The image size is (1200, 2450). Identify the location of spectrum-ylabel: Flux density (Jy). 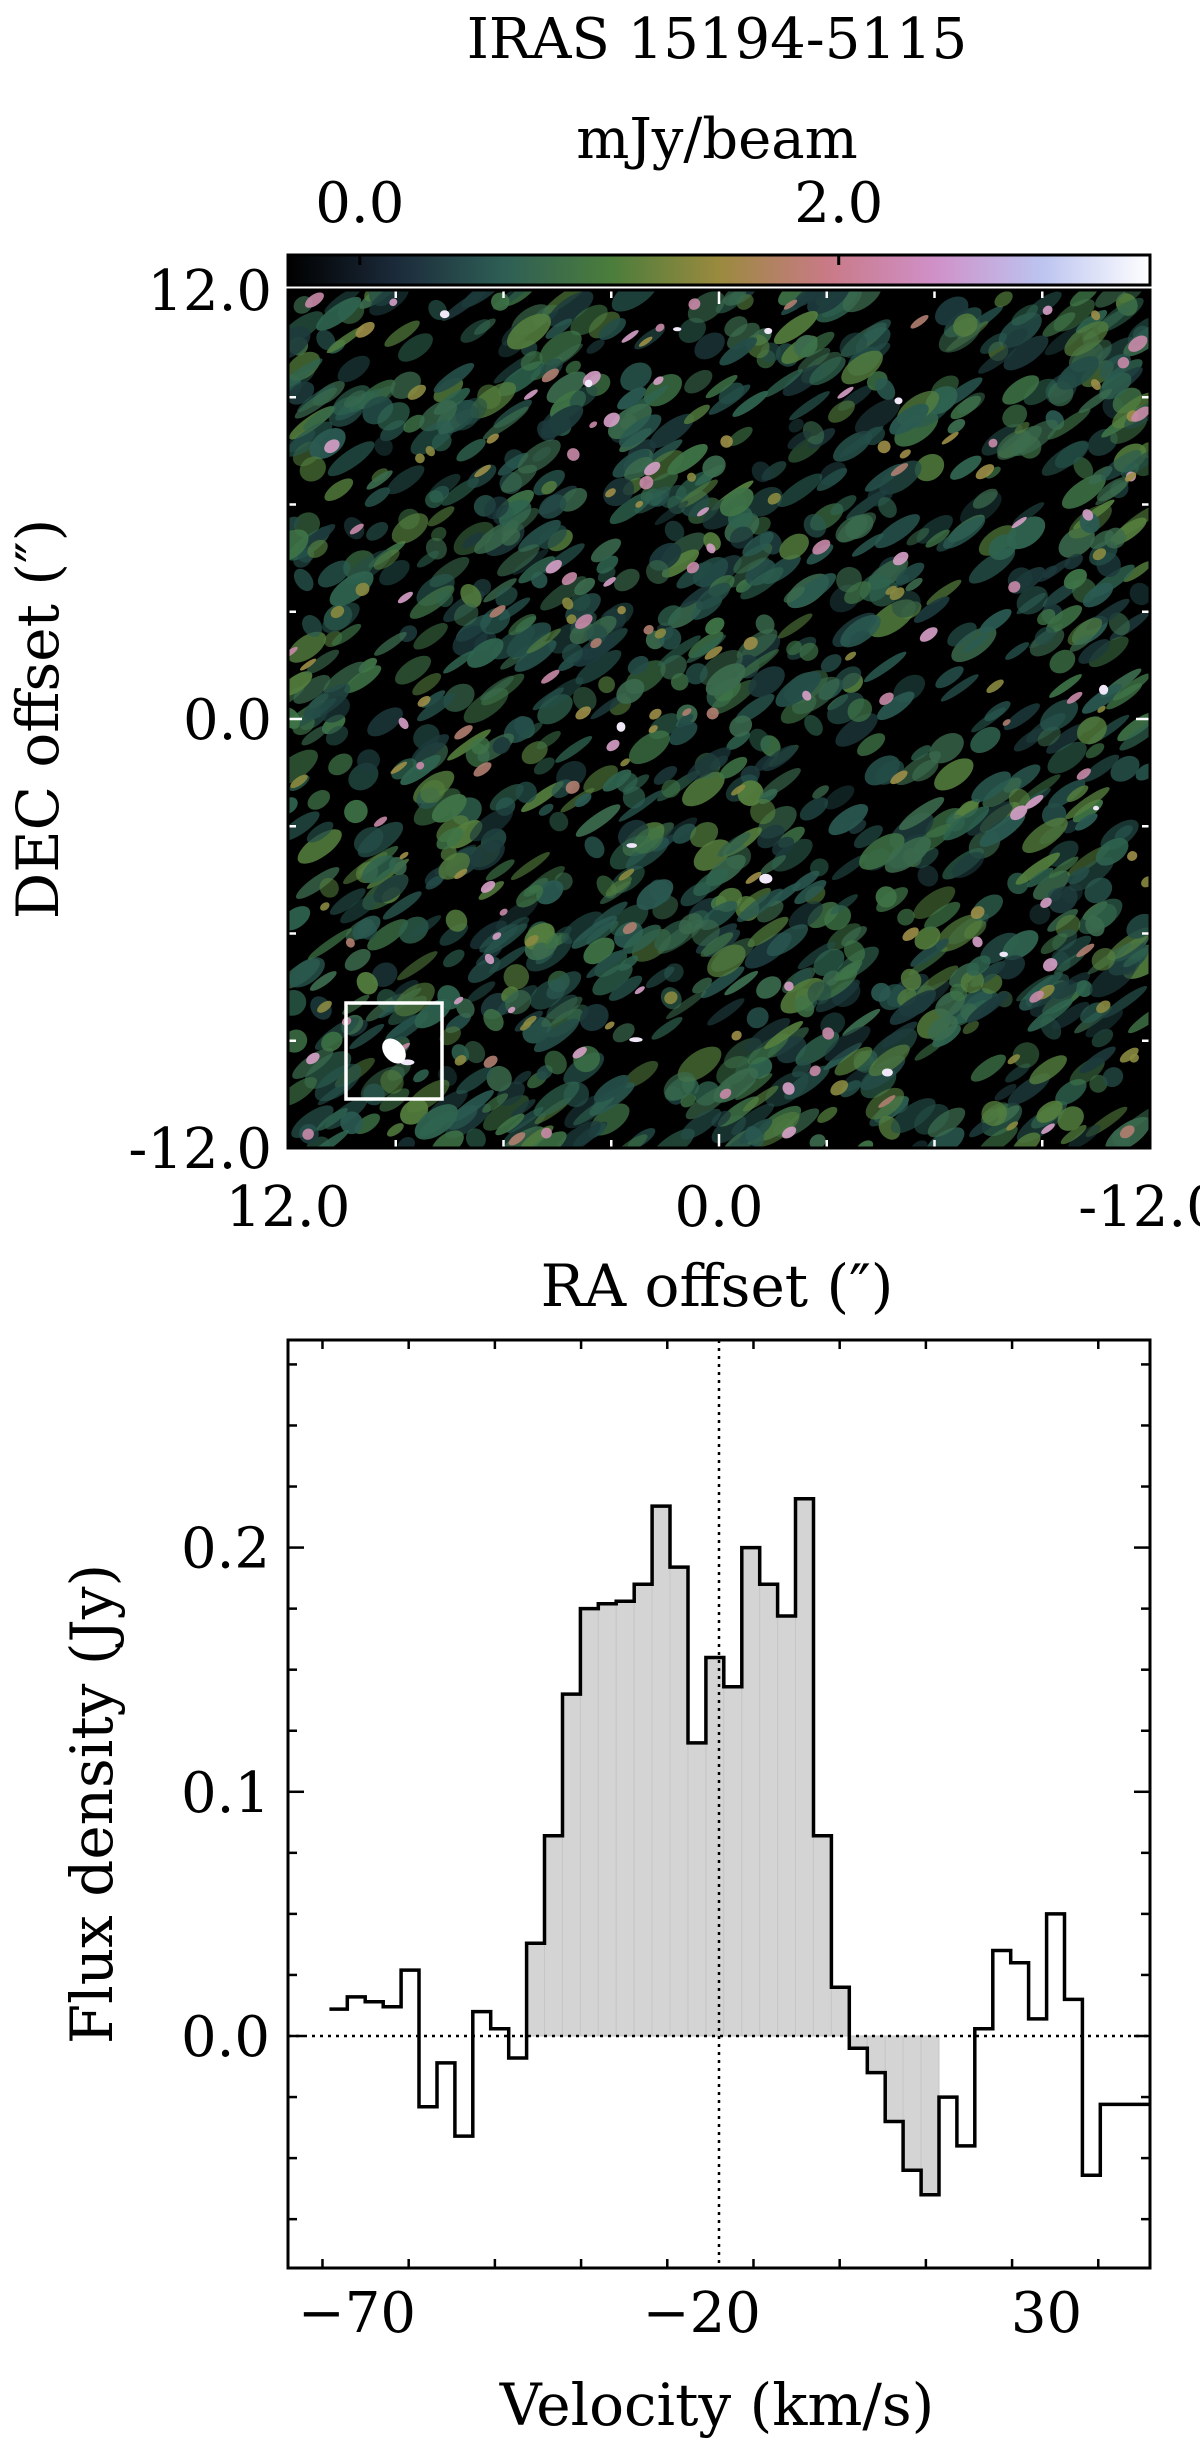
(92, 1804).